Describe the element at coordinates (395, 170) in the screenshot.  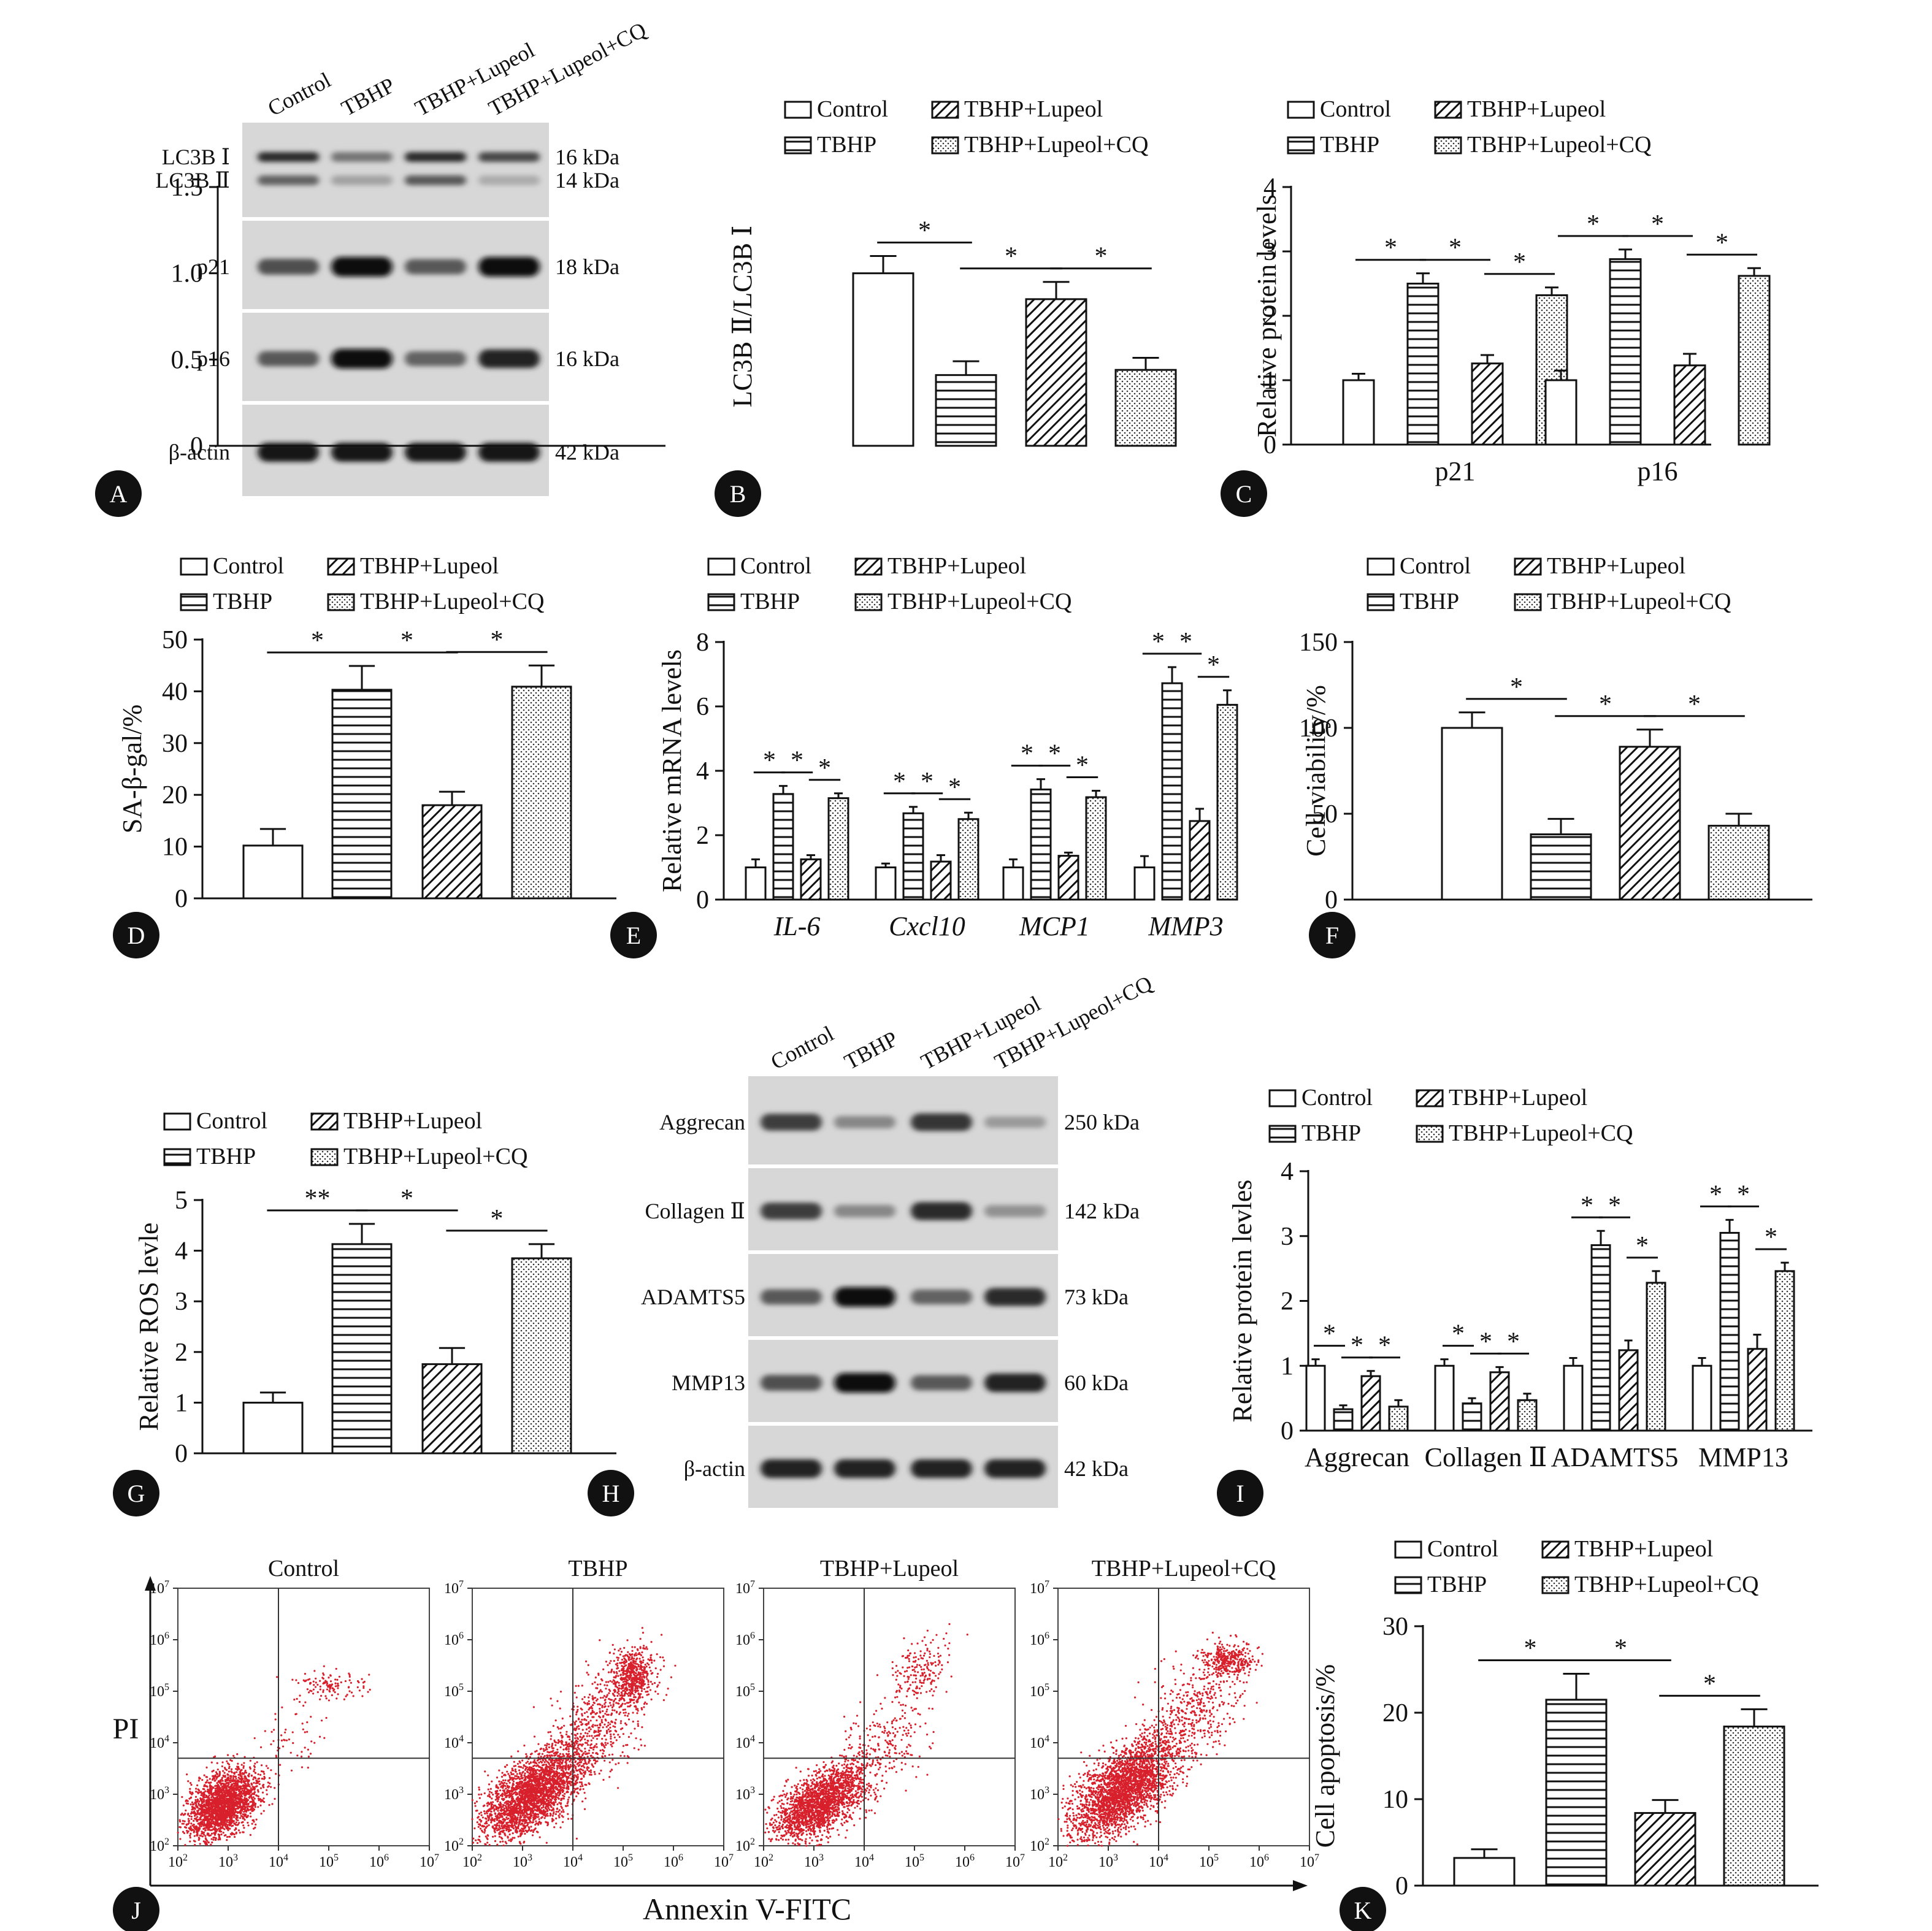
I see `blot-strip` at that location.